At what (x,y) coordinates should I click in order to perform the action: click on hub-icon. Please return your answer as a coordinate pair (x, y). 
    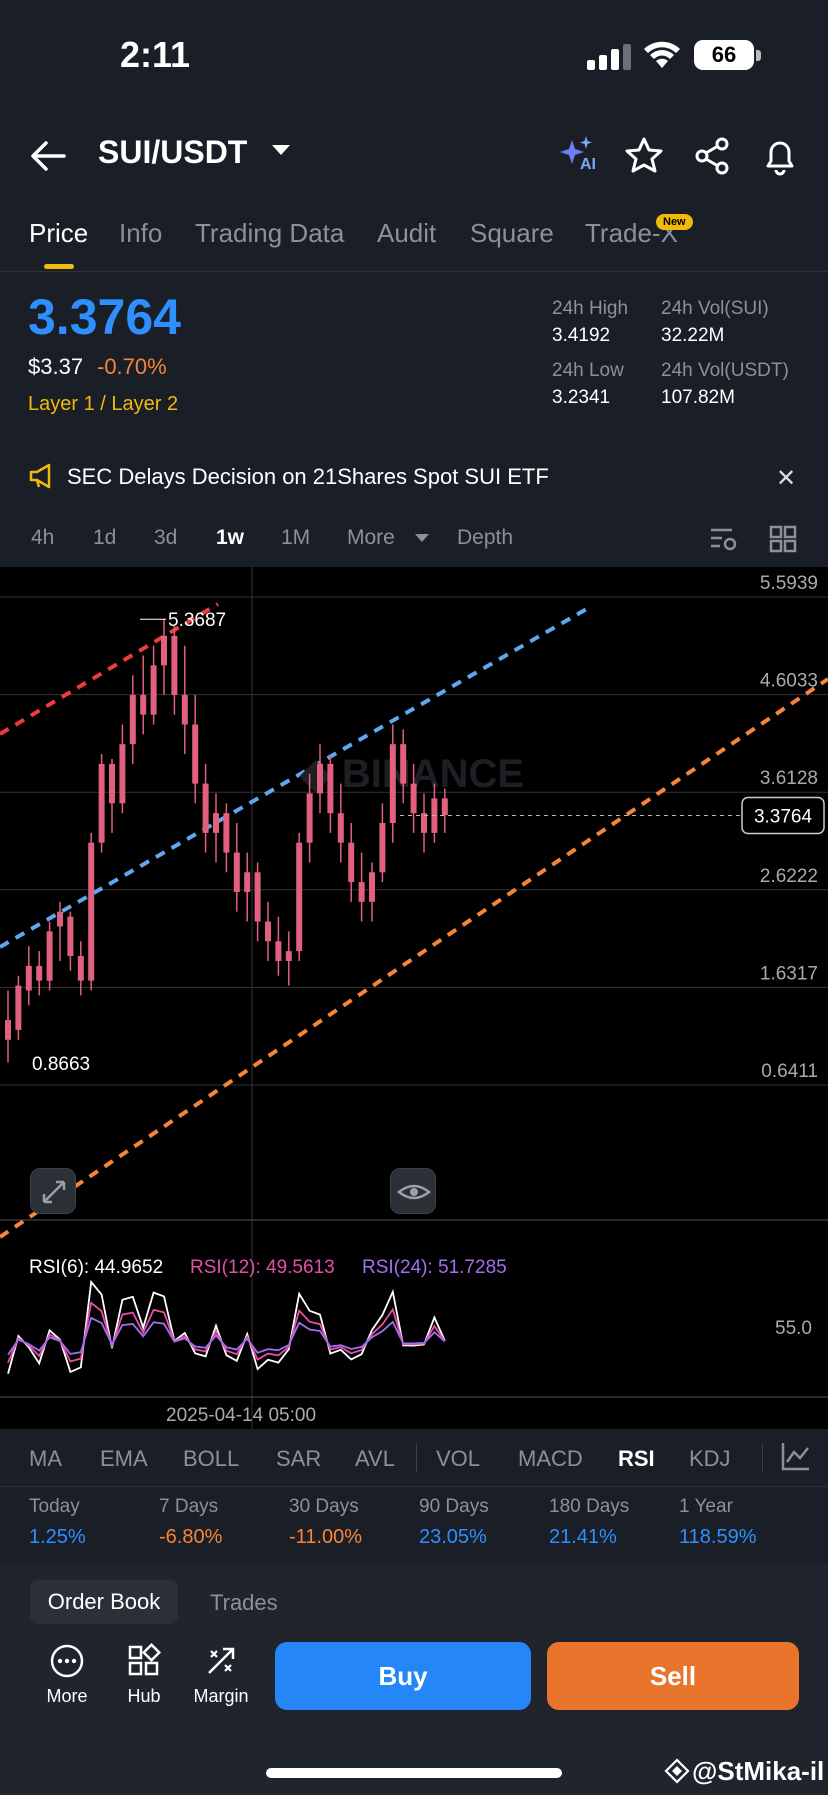
    Looking at the image, I should click on (144, 1661).